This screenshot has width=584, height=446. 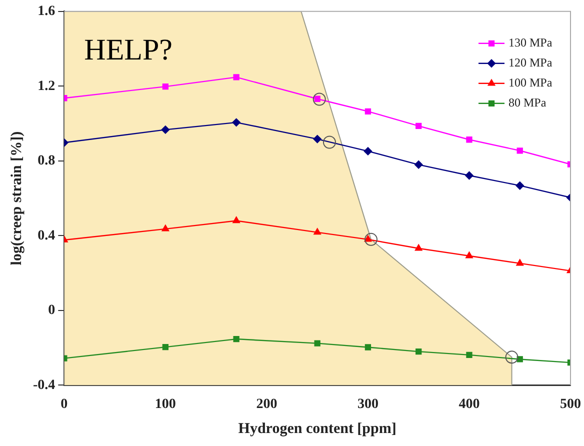 I want to click on x-tick-label: 300, so click(x=367, y=404).